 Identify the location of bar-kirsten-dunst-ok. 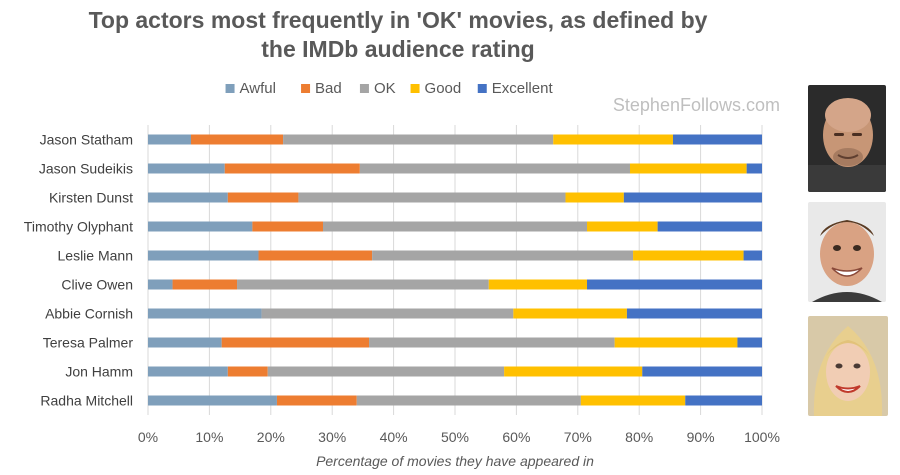
(432, 197).